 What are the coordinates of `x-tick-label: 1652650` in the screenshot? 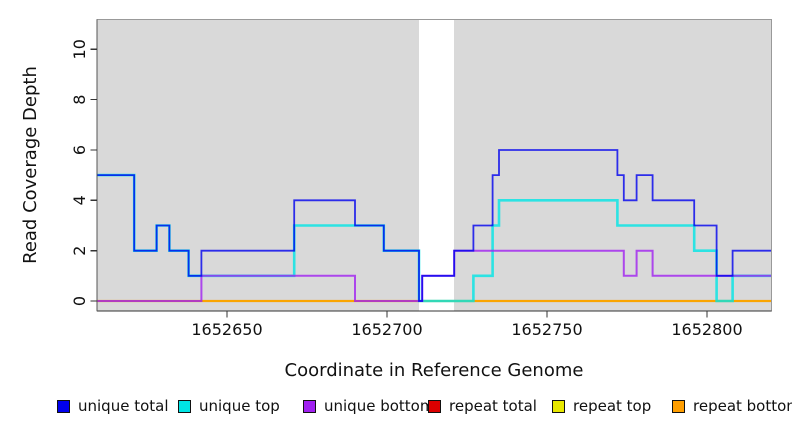 It's located at (226, 329).